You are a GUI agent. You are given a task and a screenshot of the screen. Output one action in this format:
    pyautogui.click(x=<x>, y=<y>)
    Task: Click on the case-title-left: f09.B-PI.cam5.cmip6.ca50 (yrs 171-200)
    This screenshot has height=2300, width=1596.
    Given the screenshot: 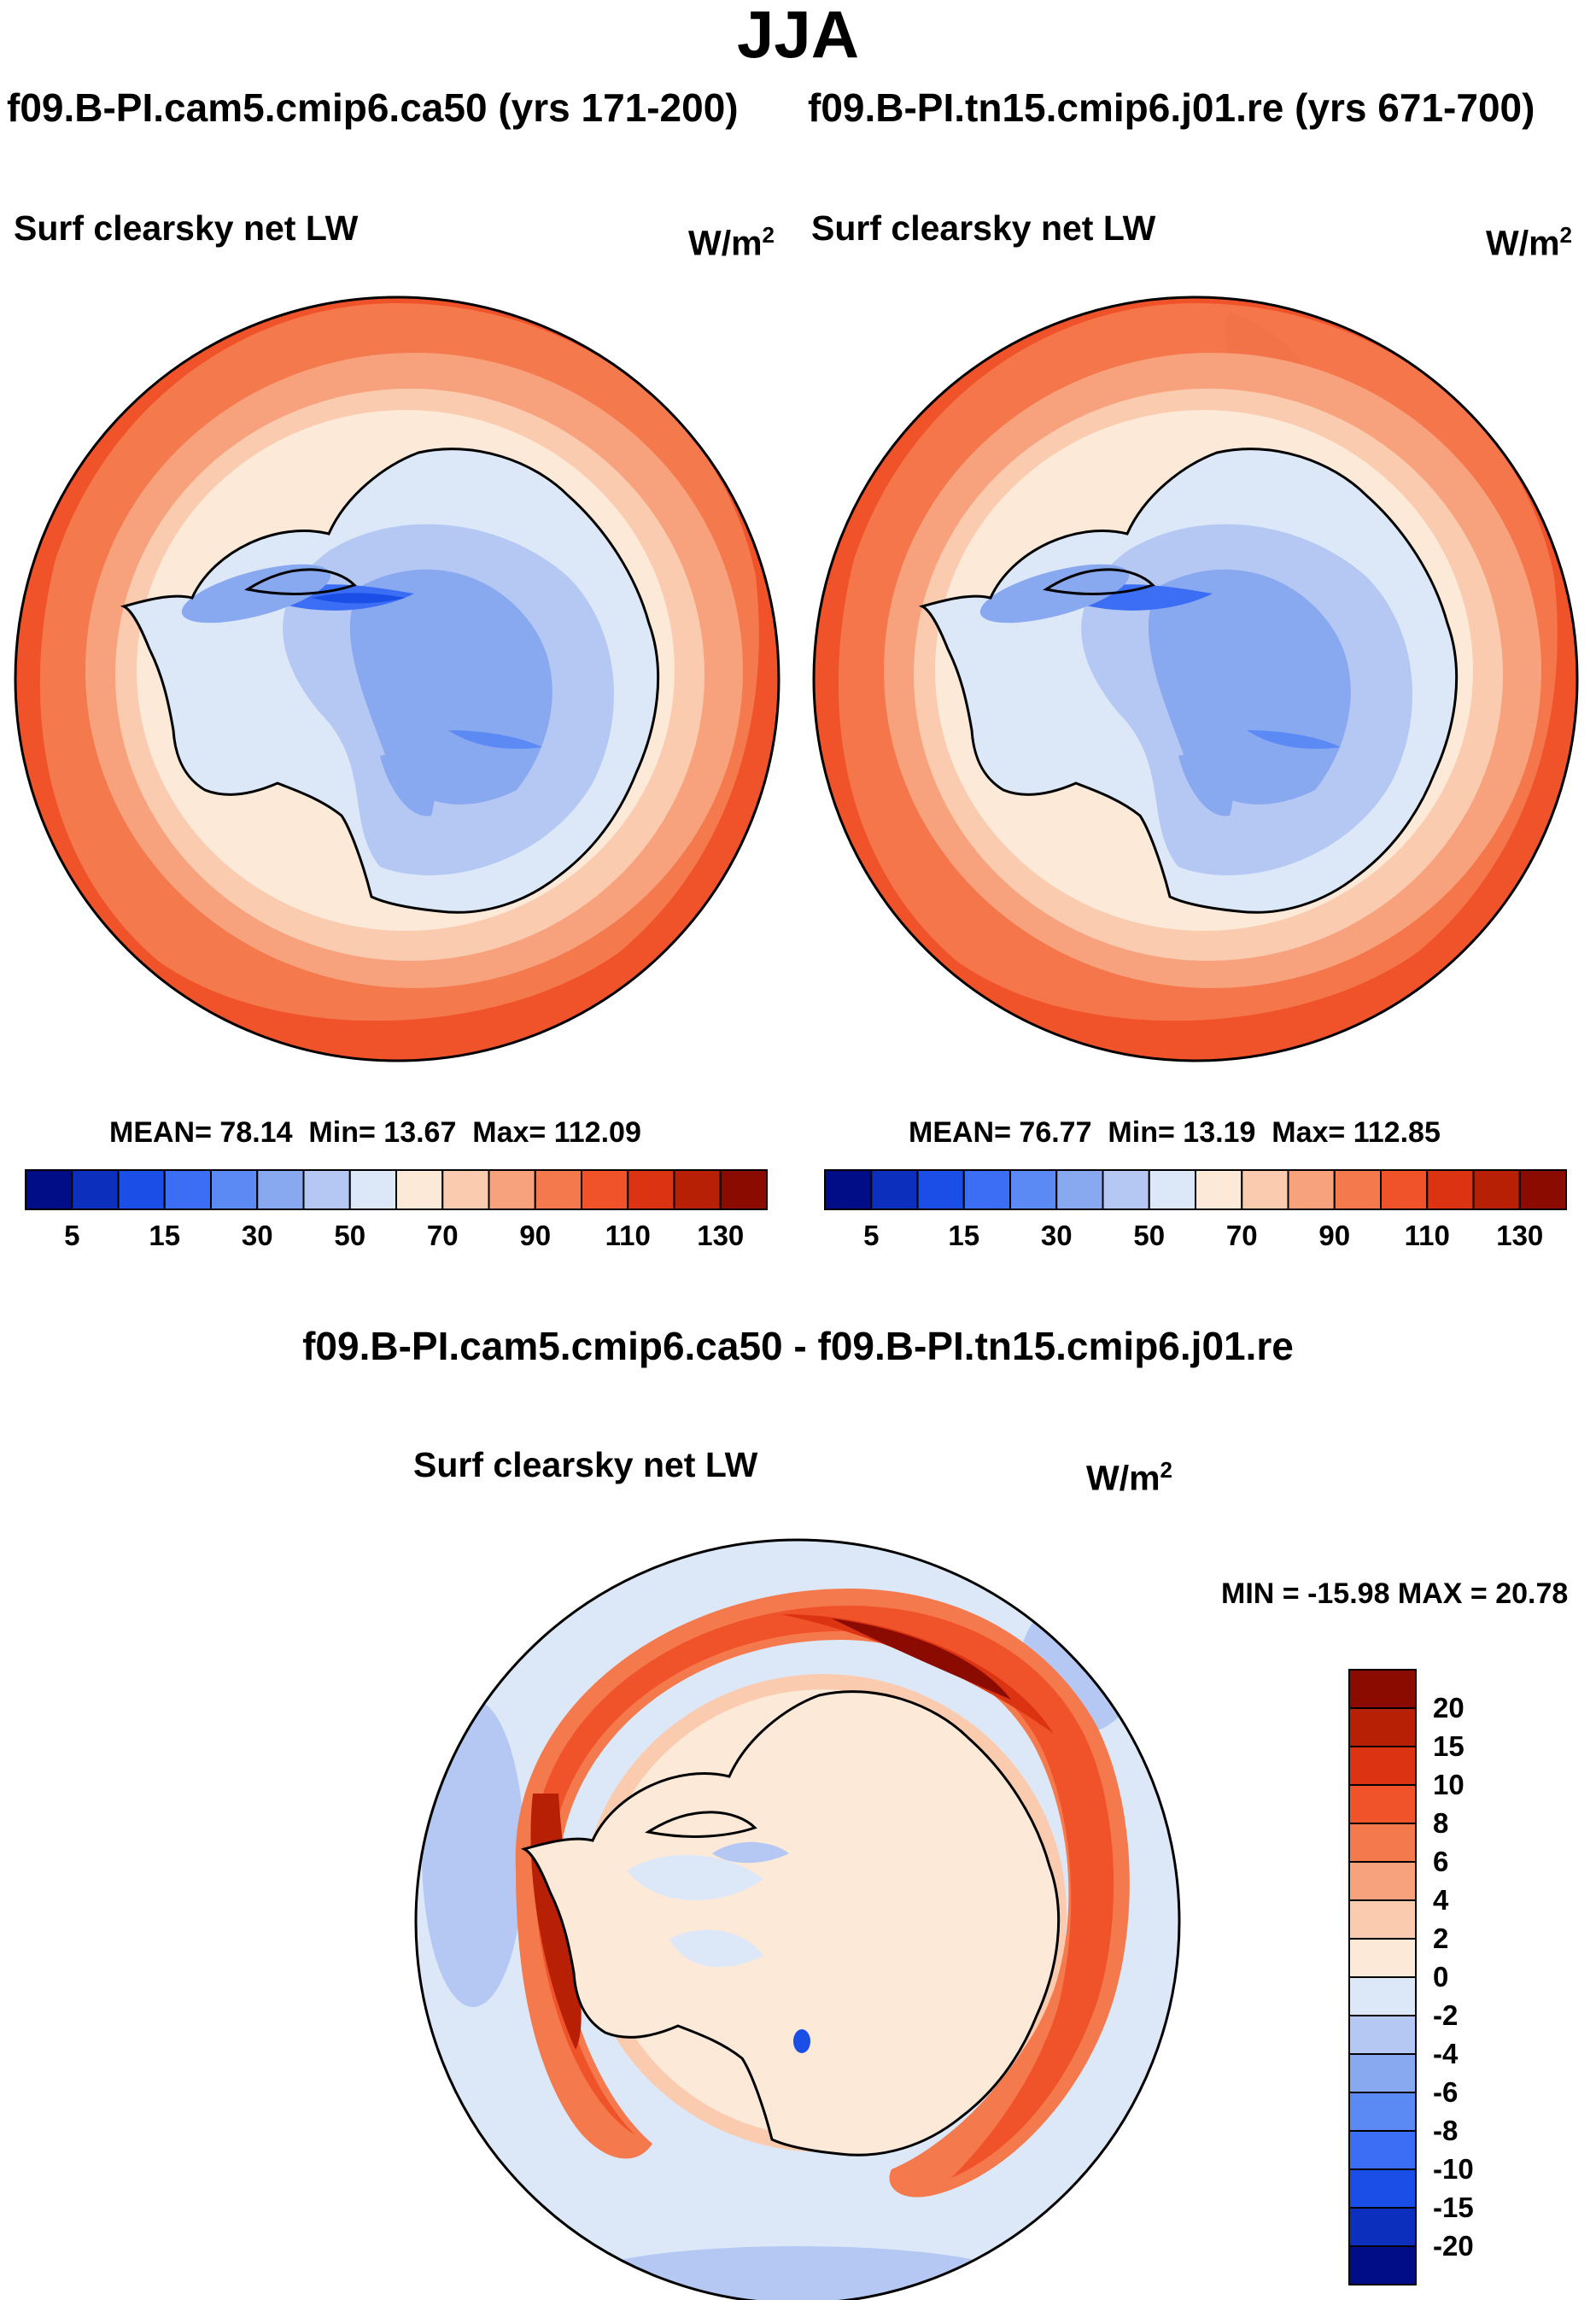 What is the action you would take?
    pyautogui.click(x=373, y=107)
    